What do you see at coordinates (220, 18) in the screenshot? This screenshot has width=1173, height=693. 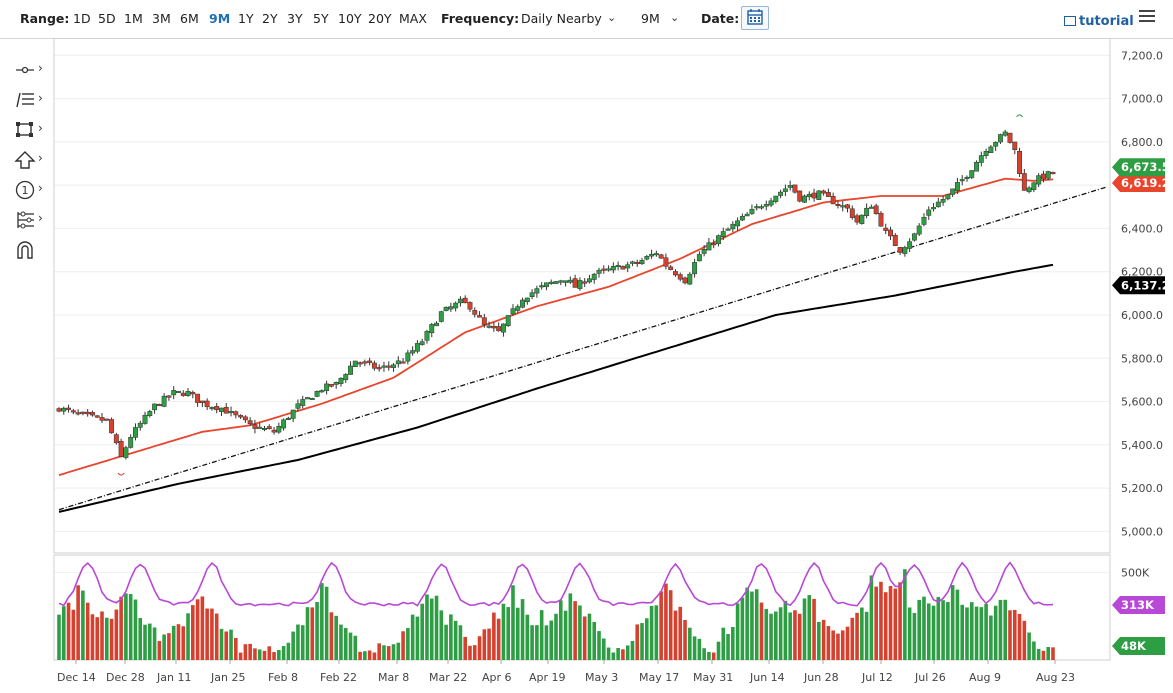 I see `range-9m: 9M` at bounding box center [220, 18].